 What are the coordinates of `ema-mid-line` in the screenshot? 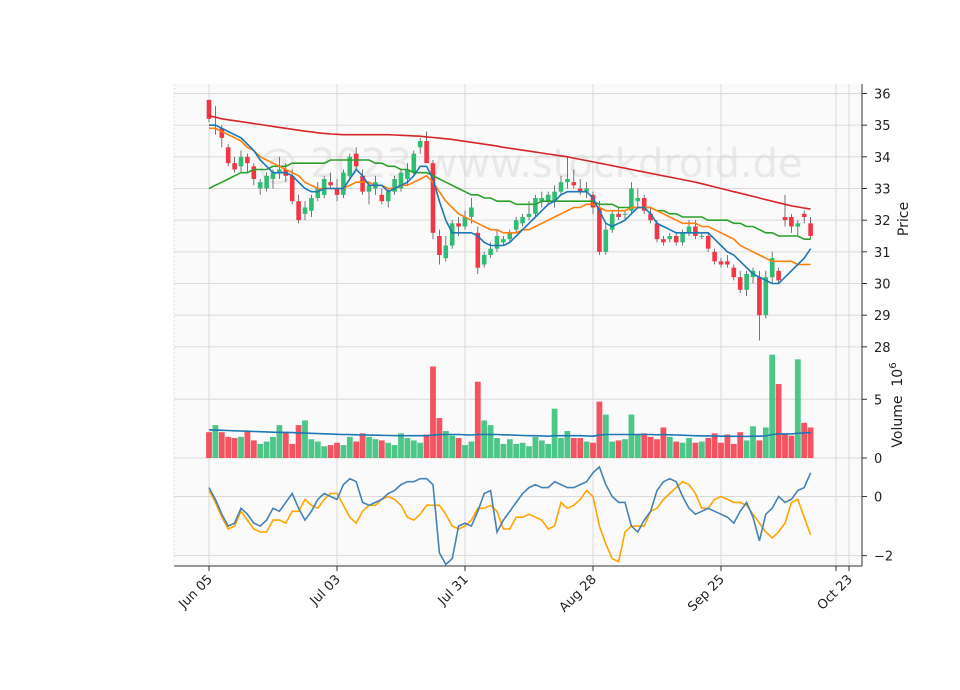 It's located at (510, 196).